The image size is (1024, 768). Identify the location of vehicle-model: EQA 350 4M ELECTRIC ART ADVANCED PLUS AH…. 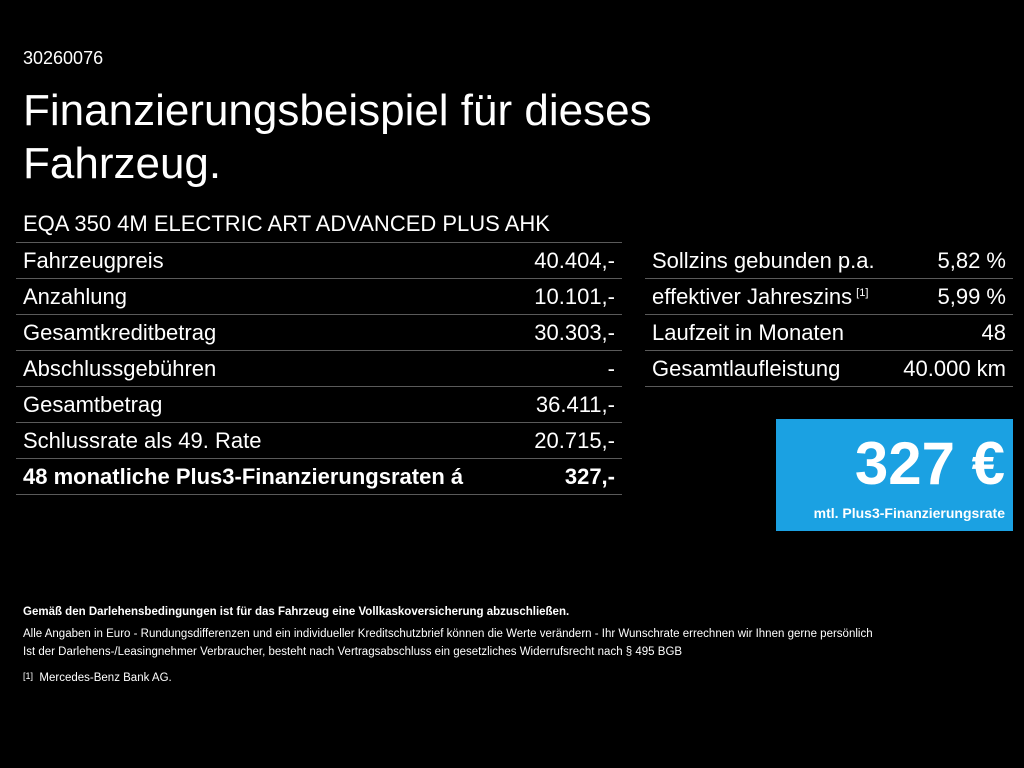
(286, 223).